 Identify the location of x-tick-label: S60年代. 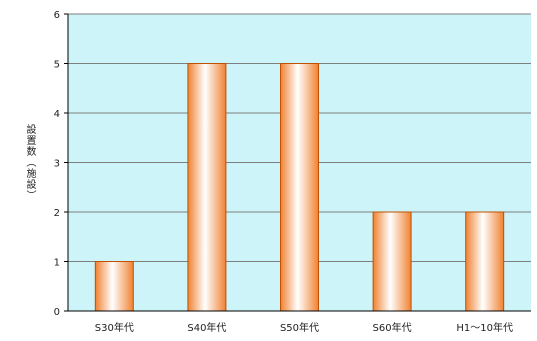
(392, 327).